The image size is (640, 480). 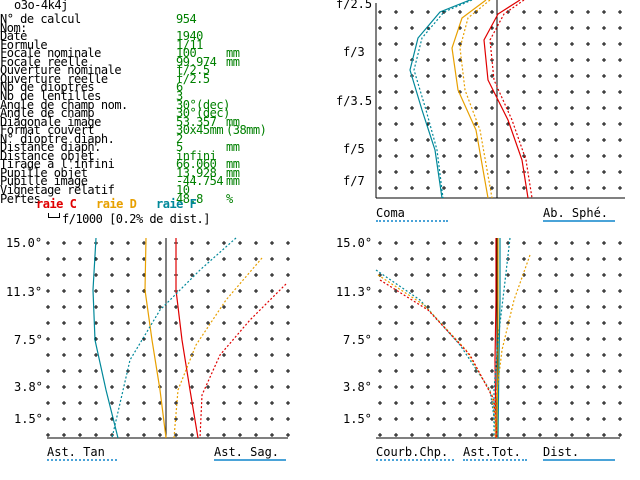 What do you see at coordinates (174, 338) in the screenshot?
I see `ast-sag-curve-f` at bounding box center [174, 338].